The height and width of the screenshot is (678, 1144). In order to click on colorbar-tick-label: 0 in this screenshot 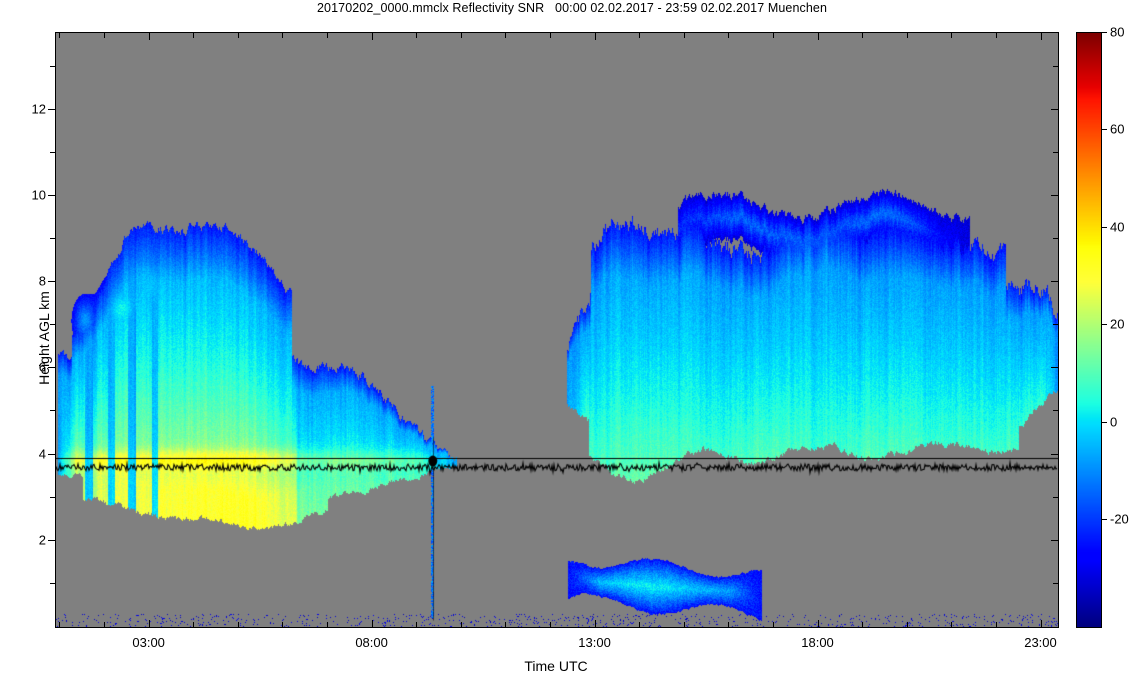, I will do `click(1114, 421)`.